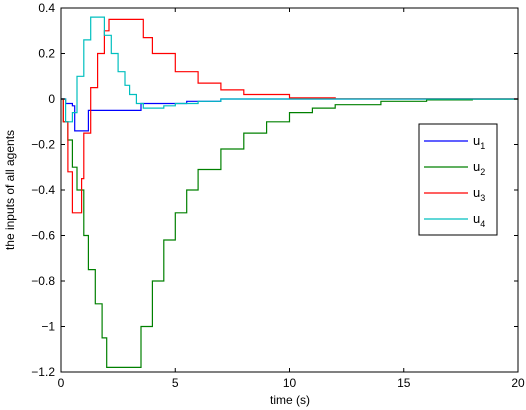 Image resolution: width=526 pixels, height=410 pixels. What do you see at coordinates (404, 383) in the screenshot?
I see `x-tick-label: 15` at bounding box center [404, 383].